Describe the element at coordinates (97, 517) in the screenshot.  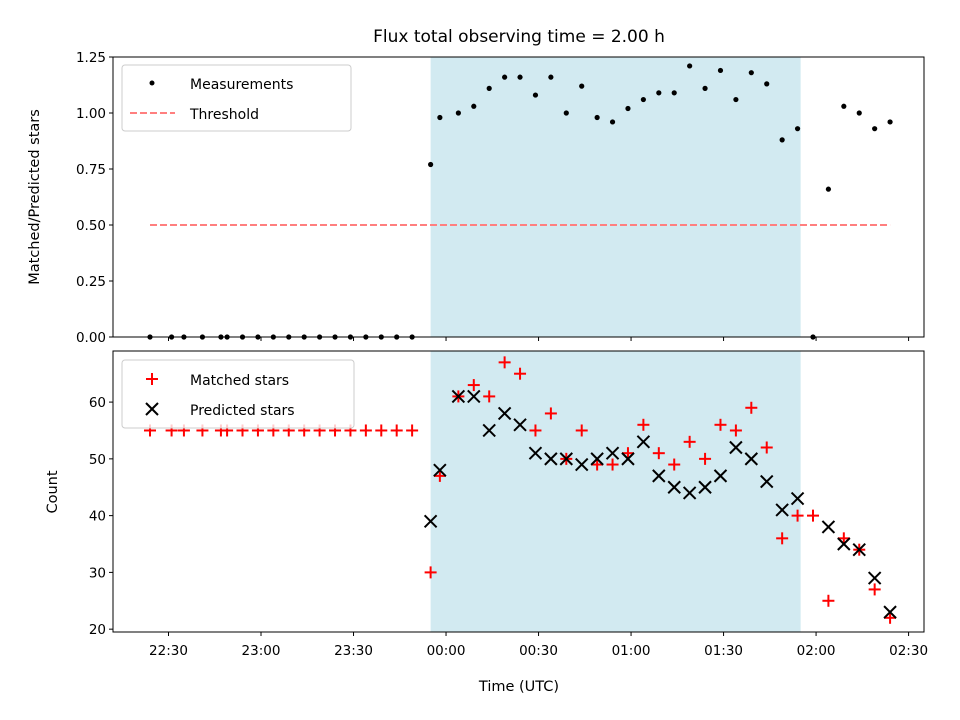
I see `bottom-y-tick-label: 40` at that location.